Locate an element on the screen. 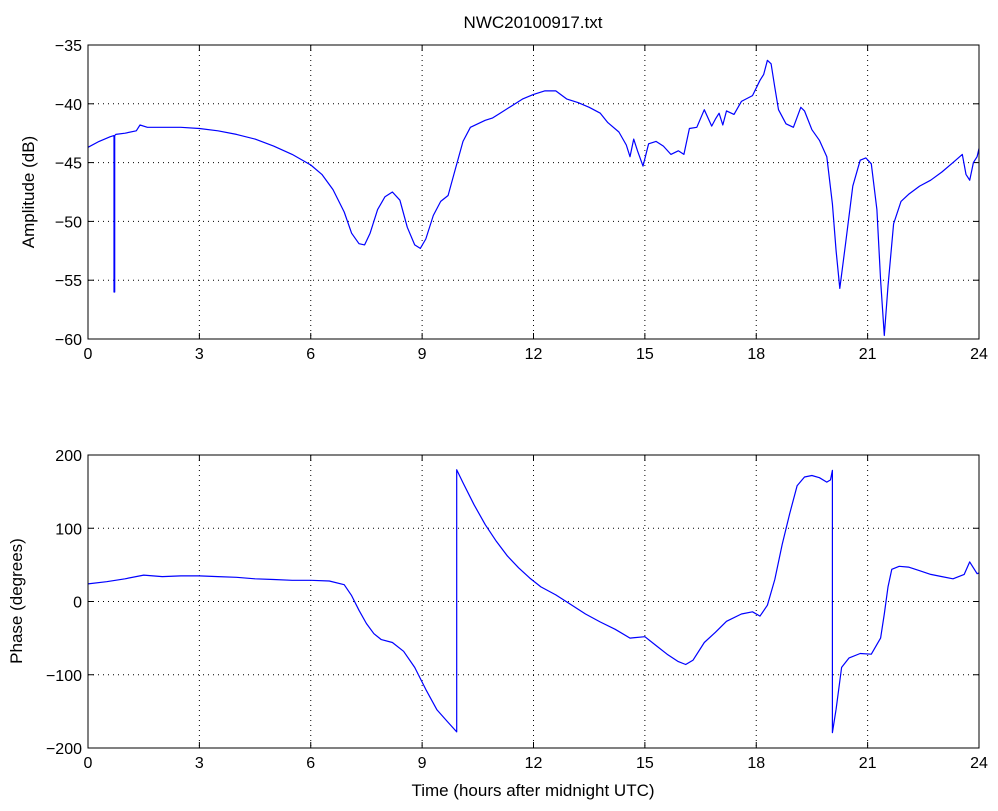 The width and height of the screenshot is (998, 811). amplitude-x-tick-label: 3 is located at coordinates (199, 354).